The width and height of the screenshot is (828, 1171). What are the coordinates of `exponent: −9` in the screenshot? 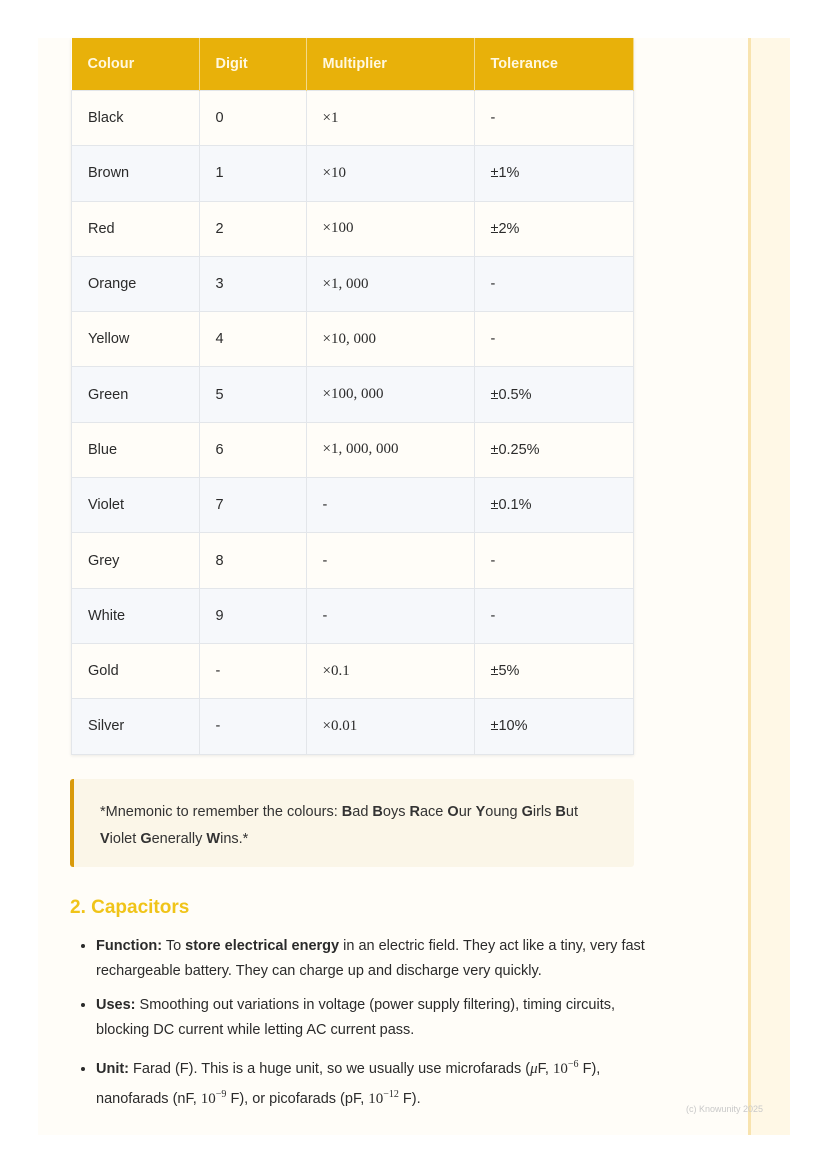 It's located at (221, 1094).